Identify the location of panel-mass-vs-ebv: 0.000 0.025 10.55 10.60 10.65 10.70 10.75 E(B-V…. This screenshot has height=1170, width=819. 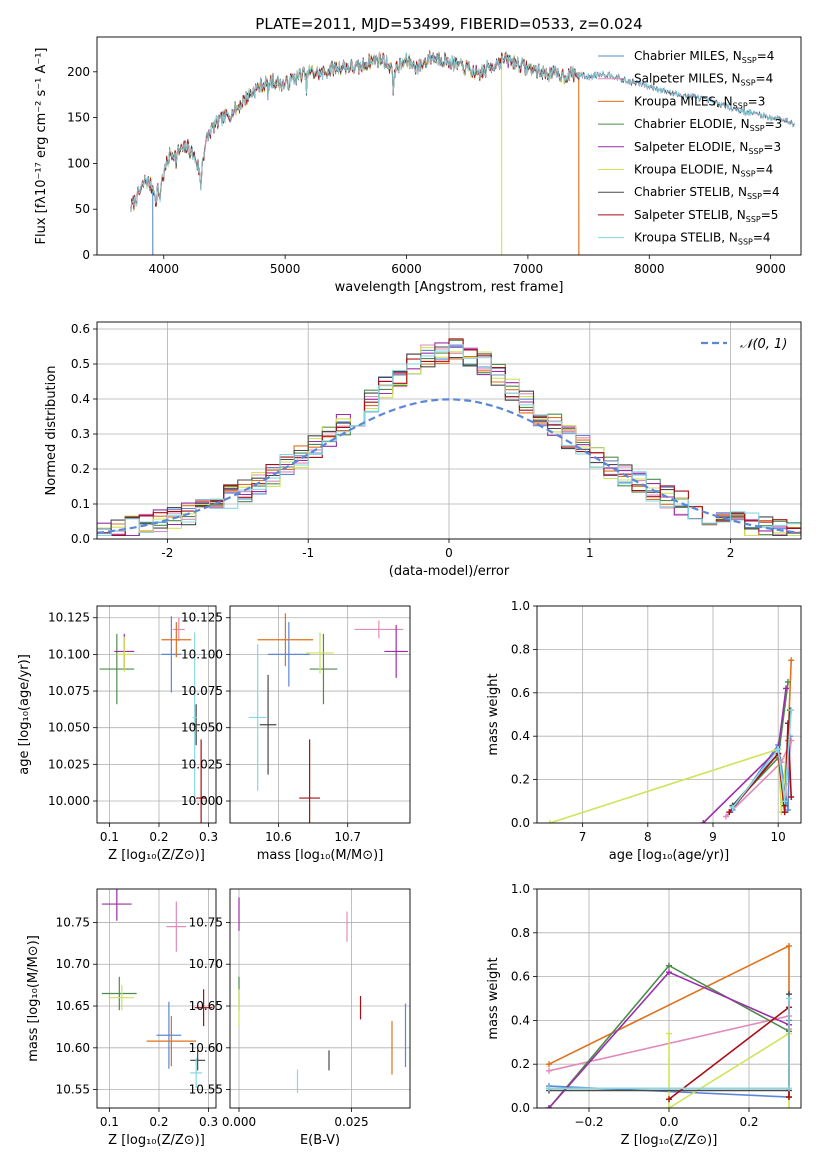
(300, 1018).